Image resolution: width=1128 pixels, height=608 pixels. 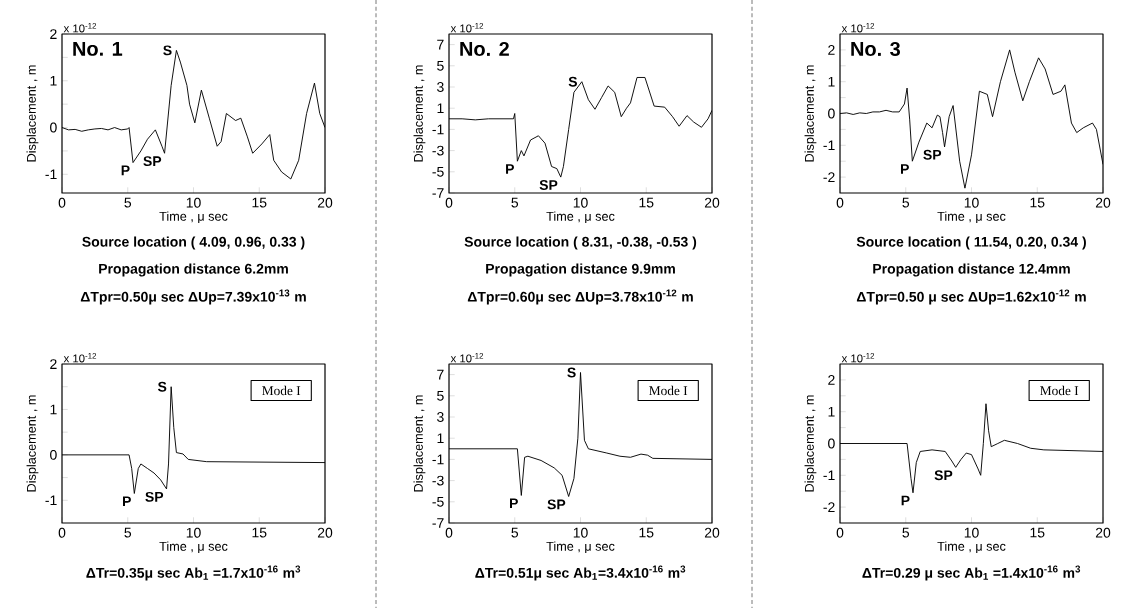 I want to click on text: ΔTr=0.29 μ sec Ab$_{1}$ =1.4x10$^{-16}$ m$^{3}$, so click(x=971, y=573).